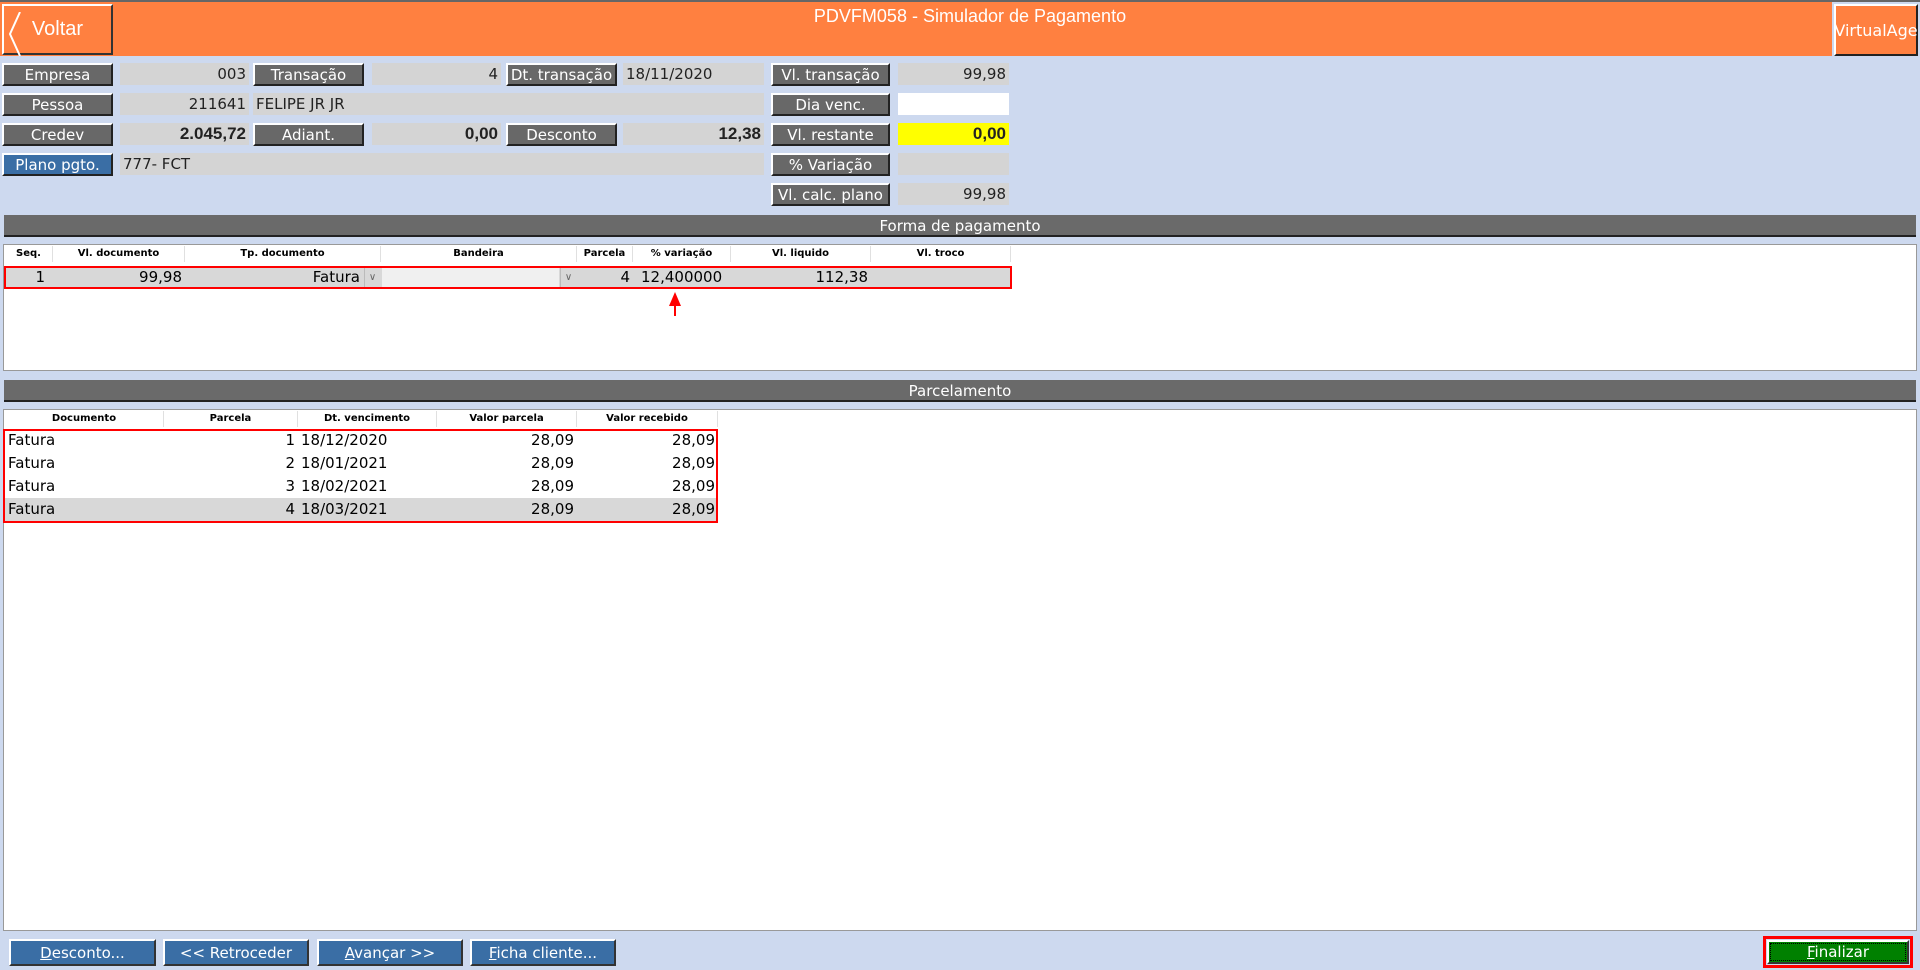  What do you see at coordinates (470, 277) in the screenshot?
I see `bandeira-select` at bounding box center [470, 277].